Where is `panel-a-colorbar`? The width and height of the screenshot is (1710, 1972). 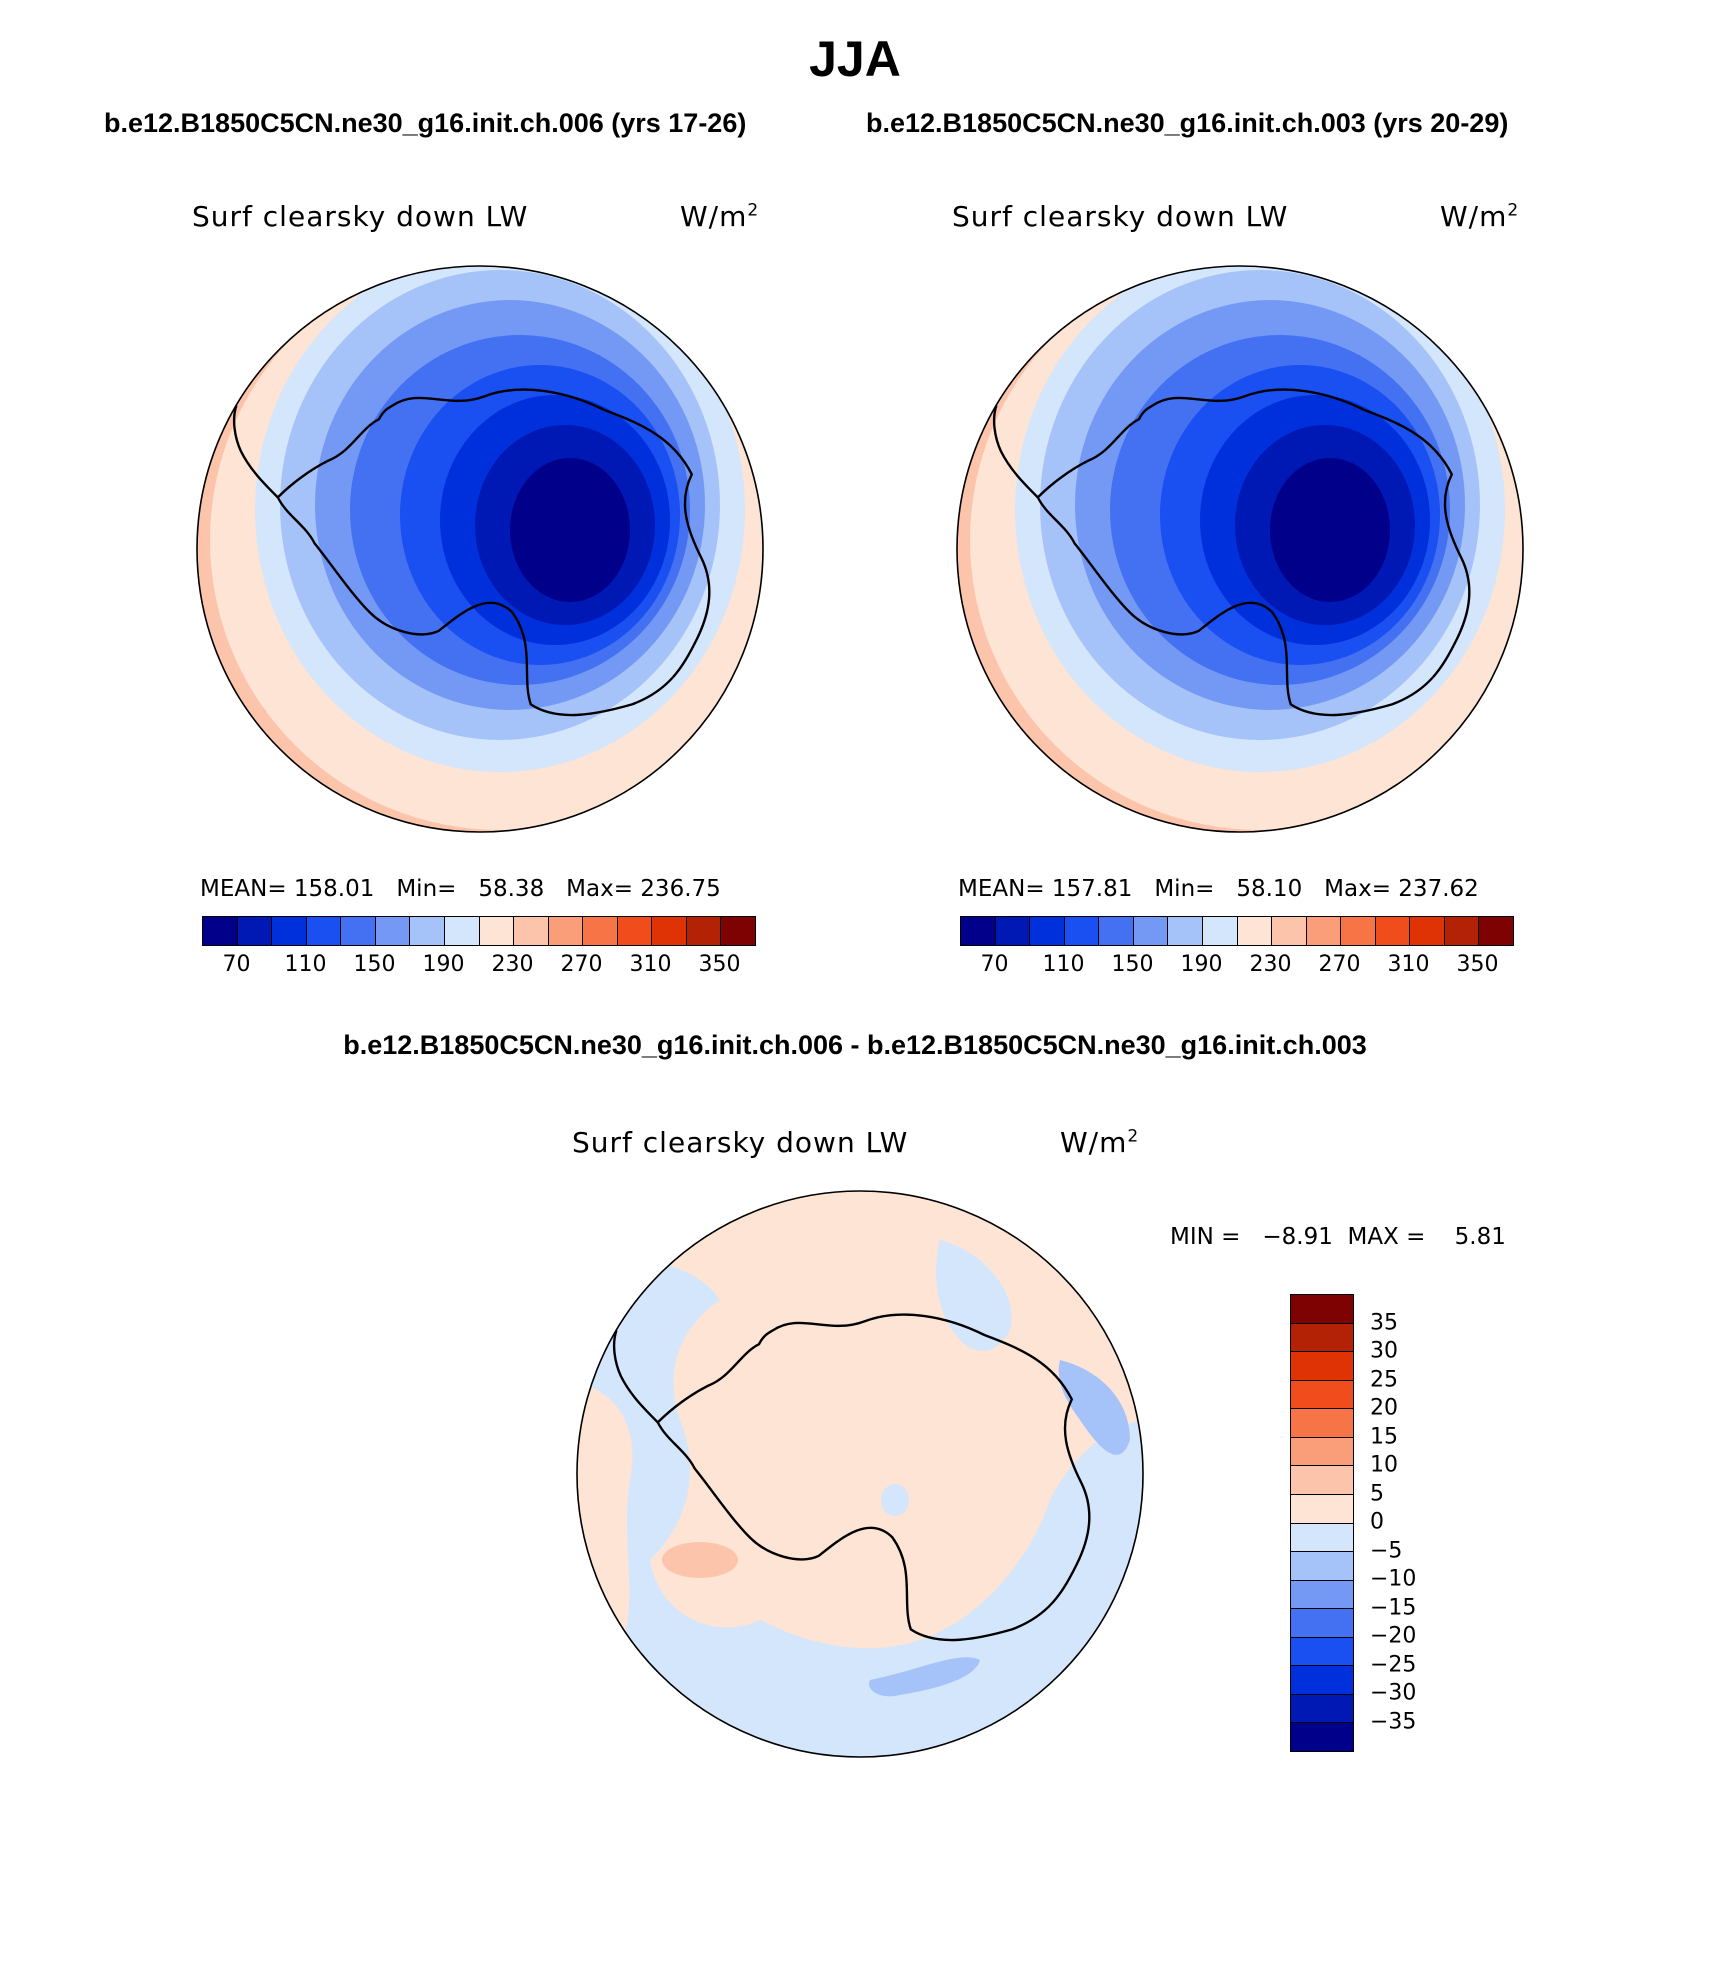
panel-a-colorbar is located at coordinates (479, 931).